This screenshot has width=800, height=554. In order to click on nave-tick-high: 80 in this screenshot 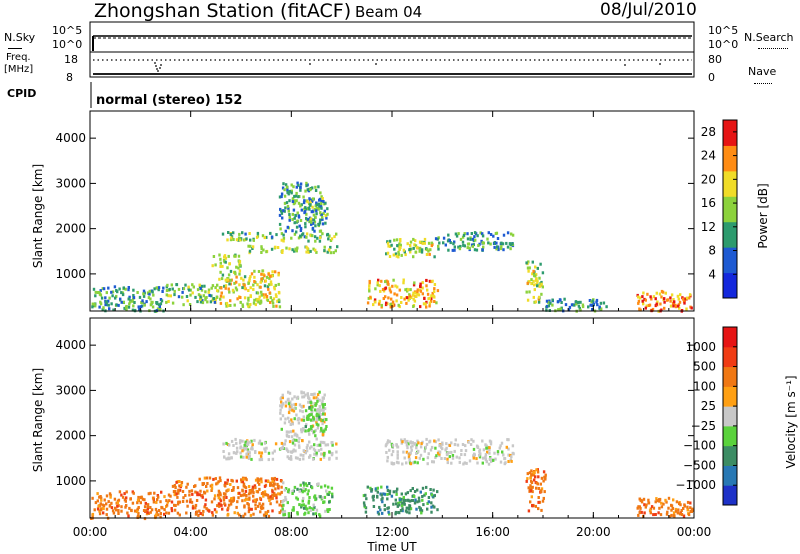, I will do `click(715, 59)`.